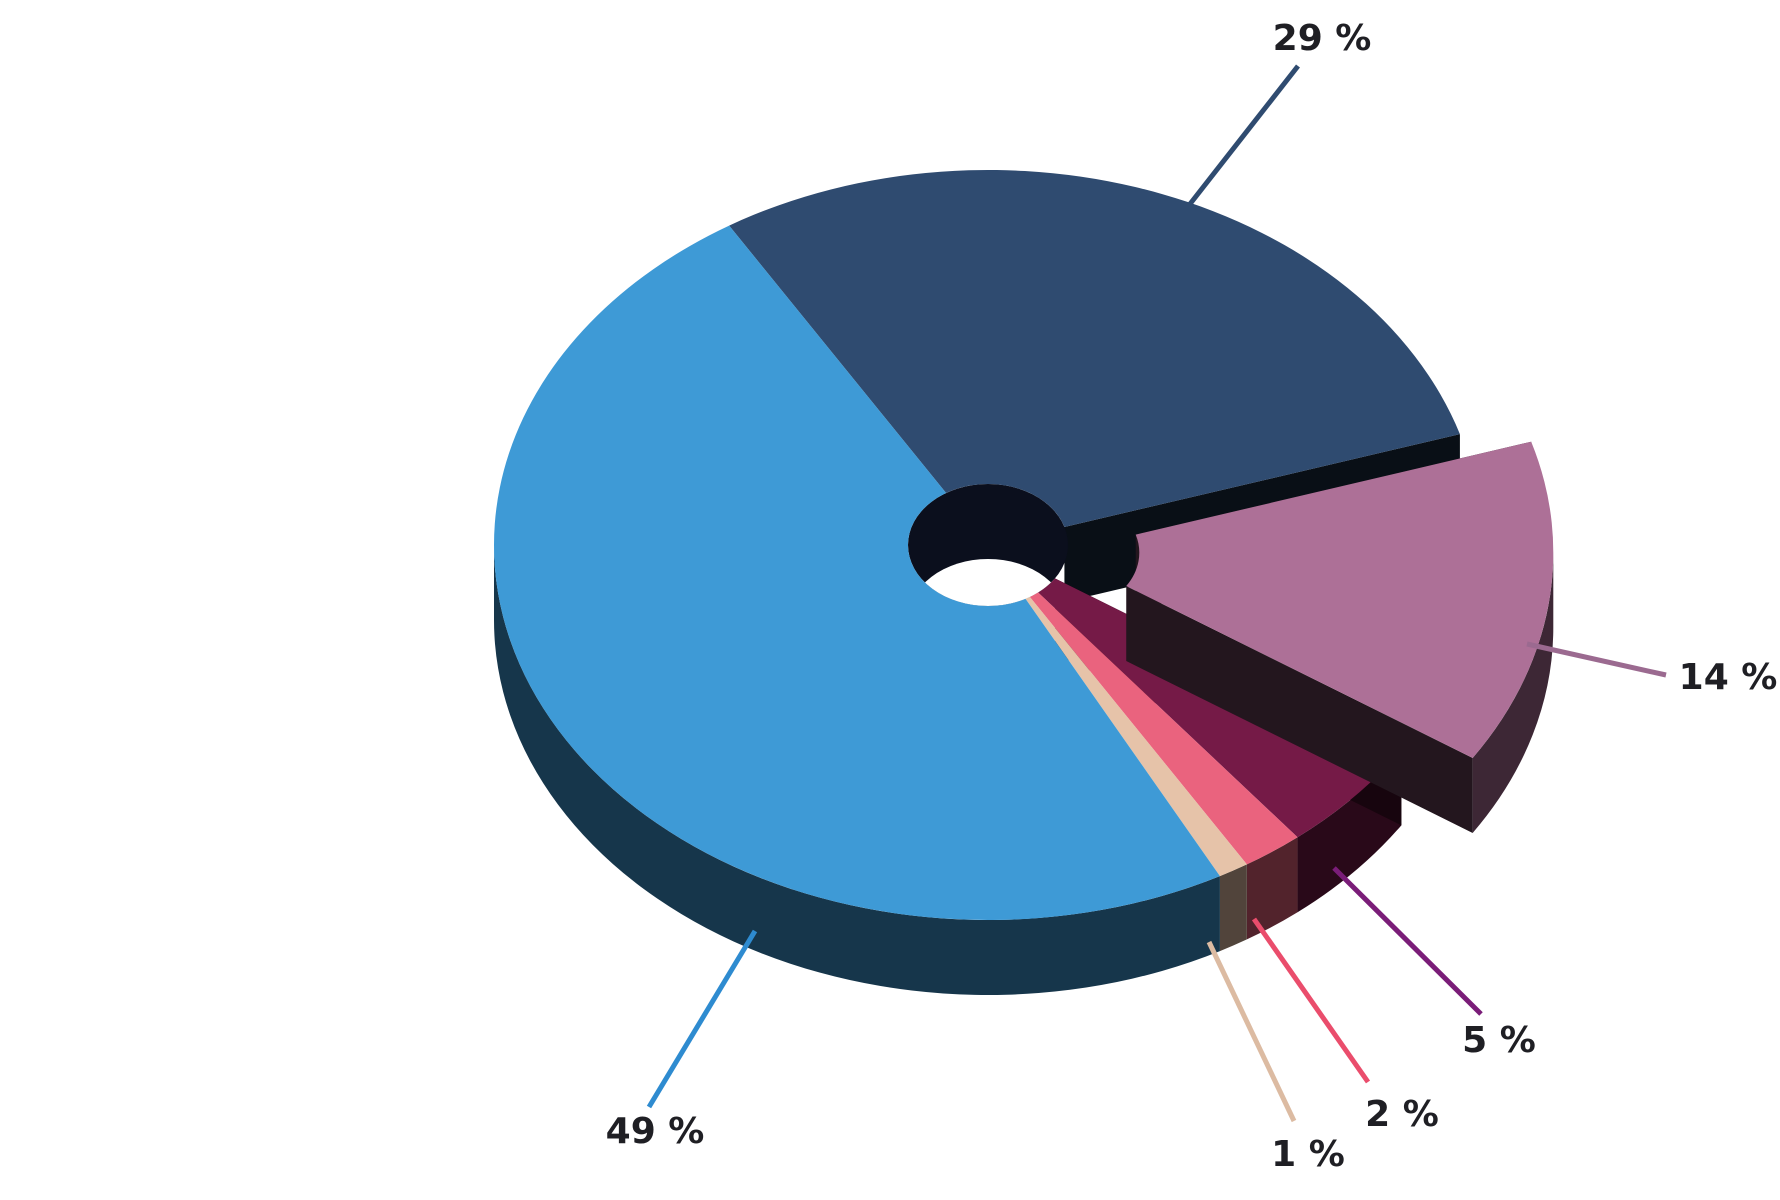 This screenshot has width=1780, height=1200. Describe the element at coordinates (1299, 709) in the screenshot. I see `slice-wall` at that location.